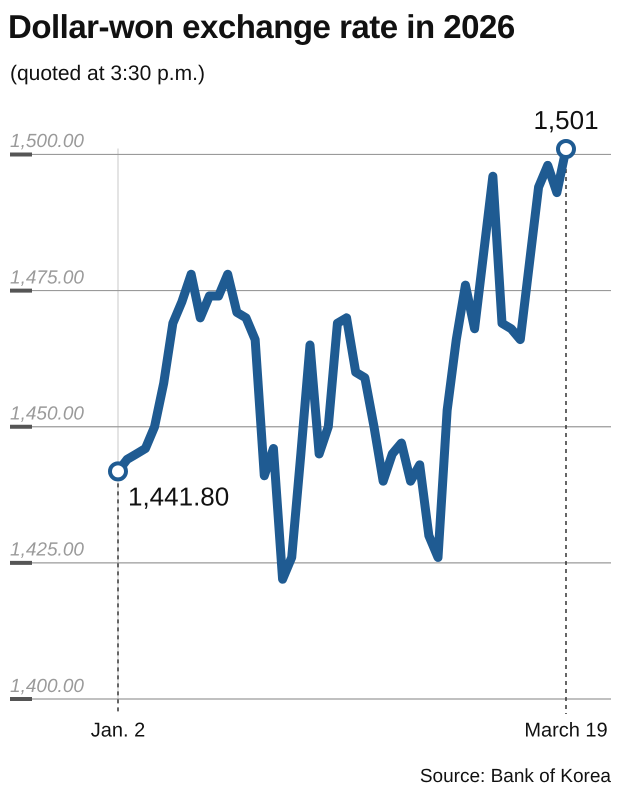 The image size is (623, 800). What do you see at coordinates (47, 414) in the screenshot?
I see `y-tick-label: 1,450.00` at bounding box center [47, 414].